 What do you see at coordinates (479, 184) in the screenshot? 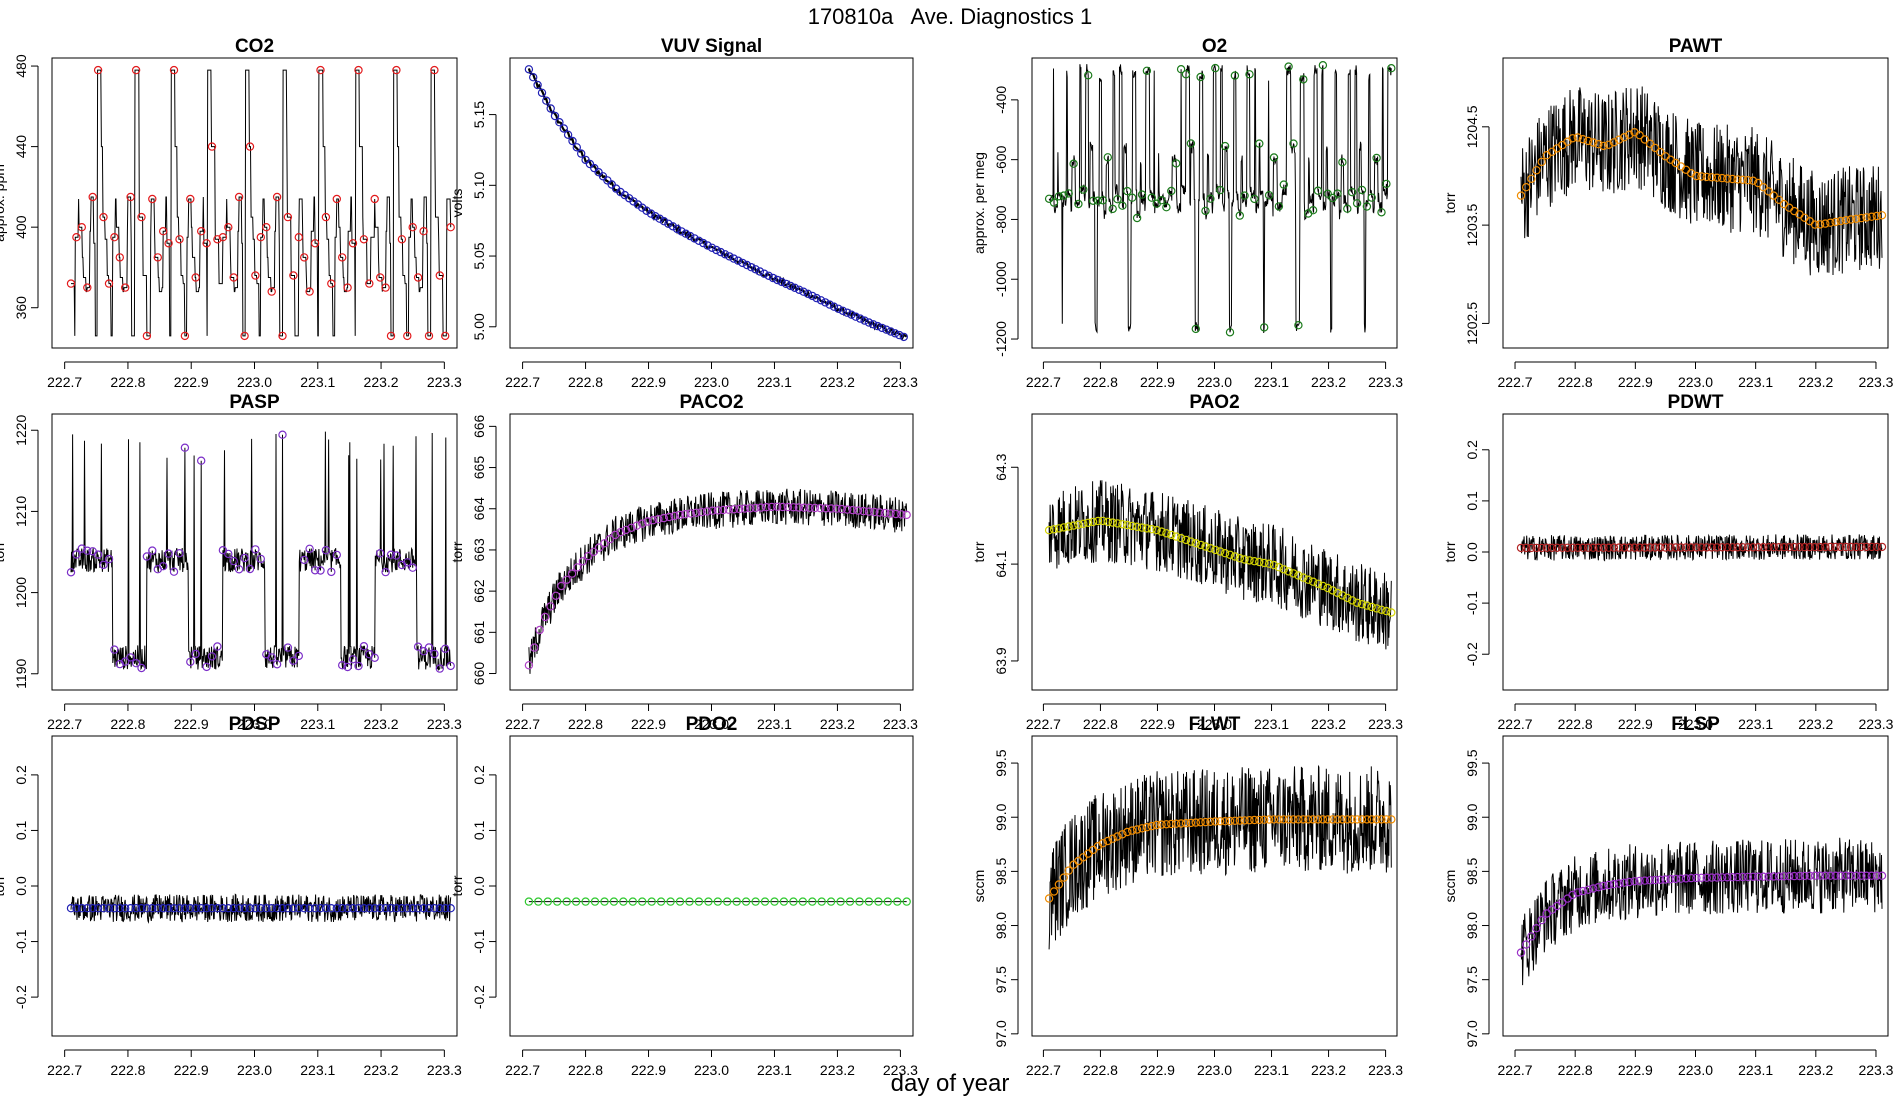
I see `y-tick-label: 5.10` at bounding box center [479, 184].